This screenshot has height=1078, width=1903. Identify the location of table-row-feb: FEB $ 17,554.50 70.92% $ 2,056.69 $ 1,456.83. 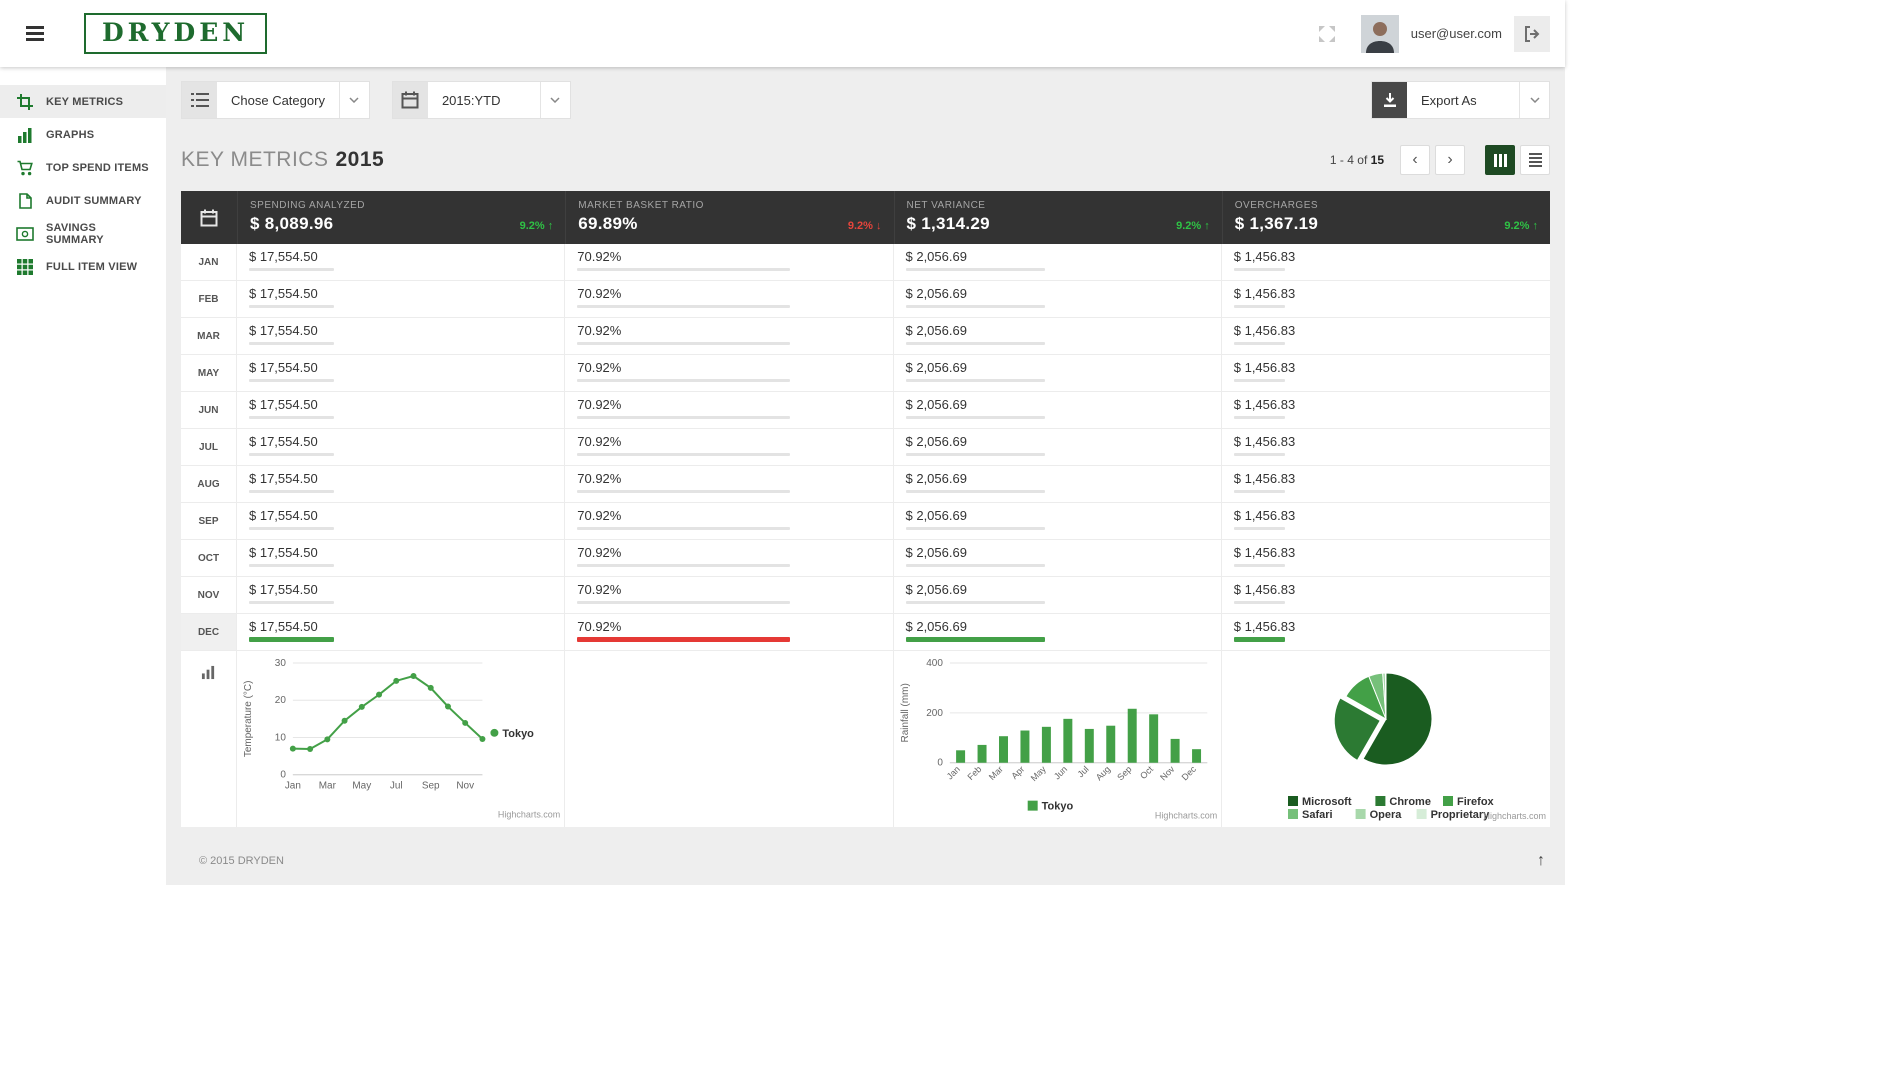
(865, 299).